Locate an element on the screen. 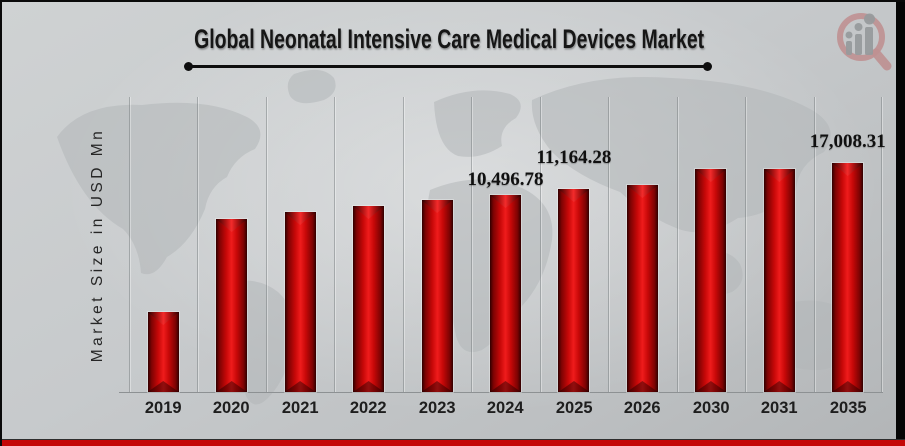 Image resolution: width=905 pixels, height=446 pixels. right-black-border is located at coordinates (900, 220).